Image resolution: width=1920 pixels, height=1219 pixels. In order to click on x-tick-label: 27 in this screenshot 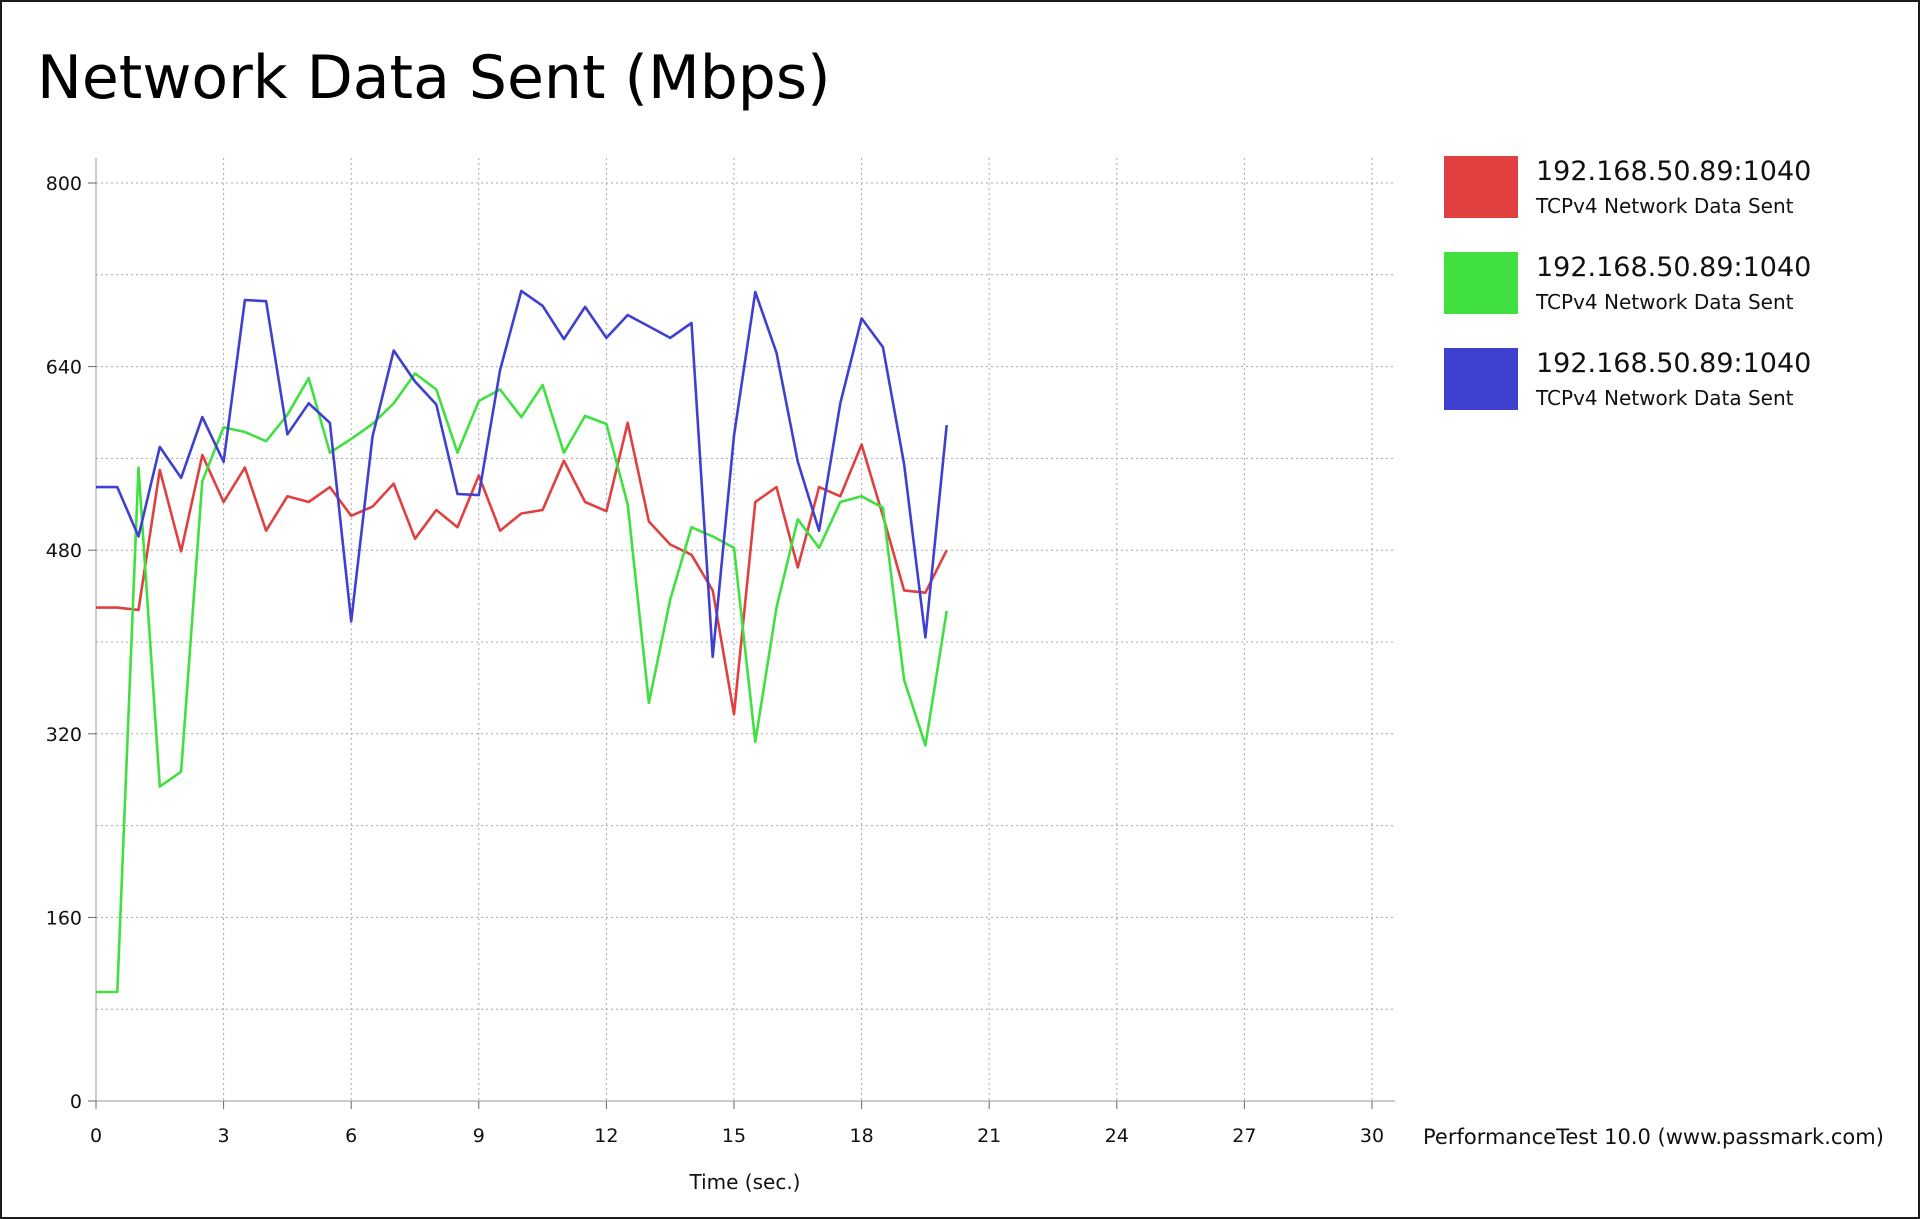, I will do `click(1244, 1136)`.